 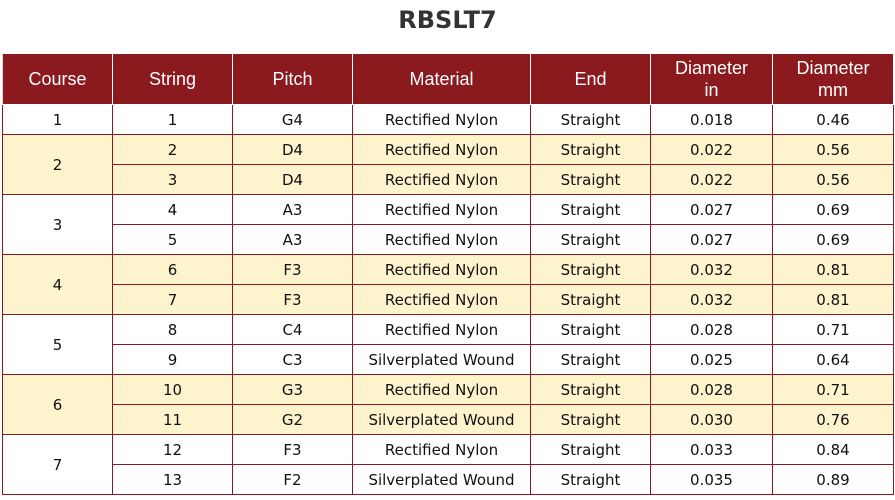 What do you see at coordinates (292, 329) in the screenshot?
I see `cell: C4` at bounding box center [292, 329].